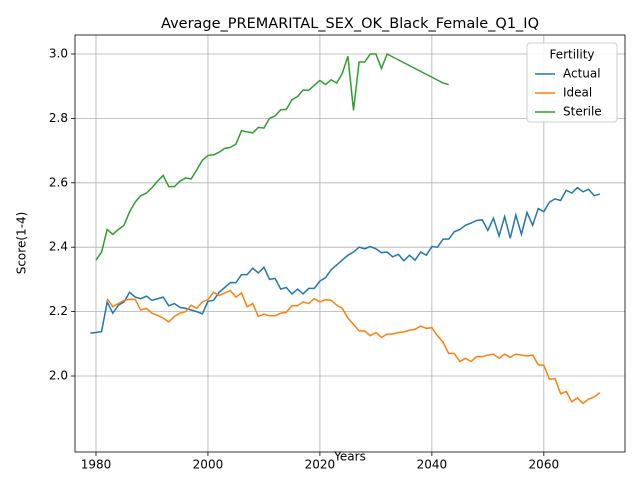 The image size is (640, 480). What do you see at coordinates (582, 112) in the screenshot?
I see `legend-label: Sterile` at bounding box center [582, 112].